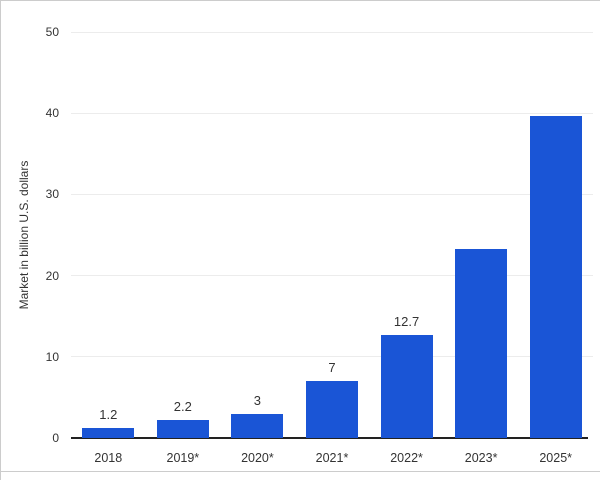 This screenshot has width=600, height=480. I want to click on x-tick-label-2020*: 2020*, so click(257, 458).